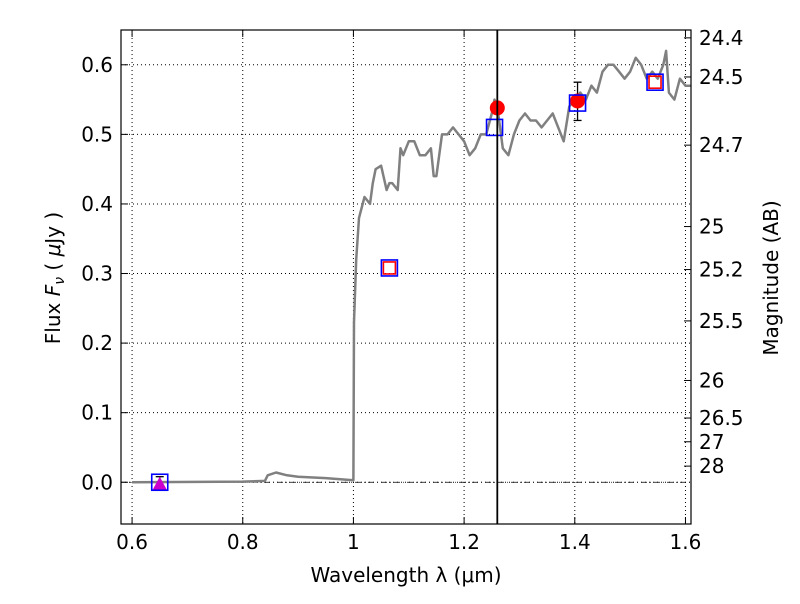  Describe the element at coordinates (53, 290) in the screenshot. I see `y-axis-label-part: F` at that location.